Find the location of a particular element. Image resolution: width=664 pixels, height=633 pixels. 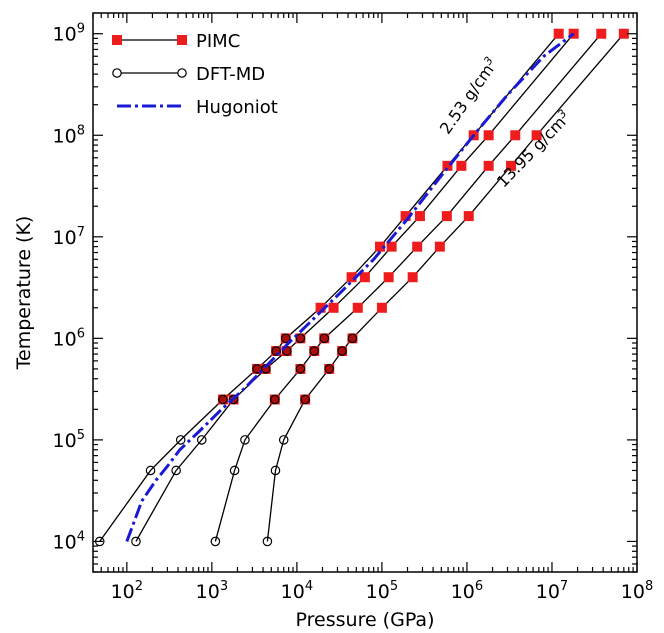

legend: PIMC DFT-MD Hugoniot is located at coordinates (195, 74).